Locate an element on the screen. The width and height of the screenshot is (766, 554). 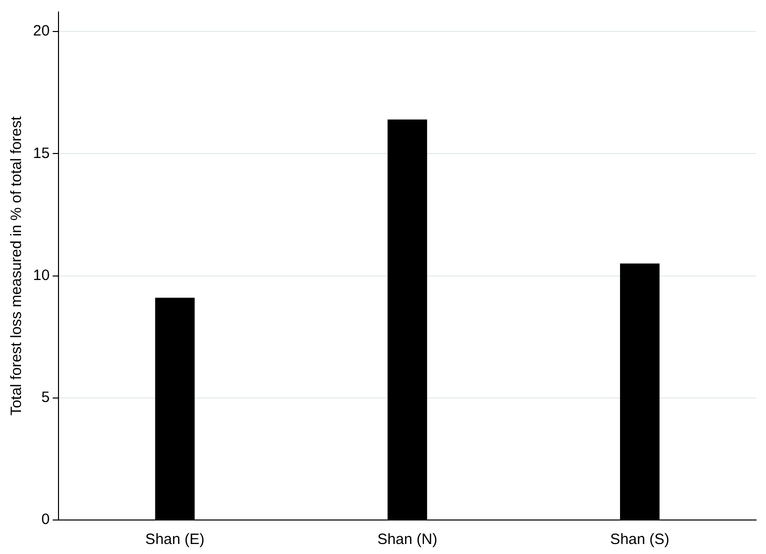
x-tick-label: Shan (E) is located at coordinates (175, 539).